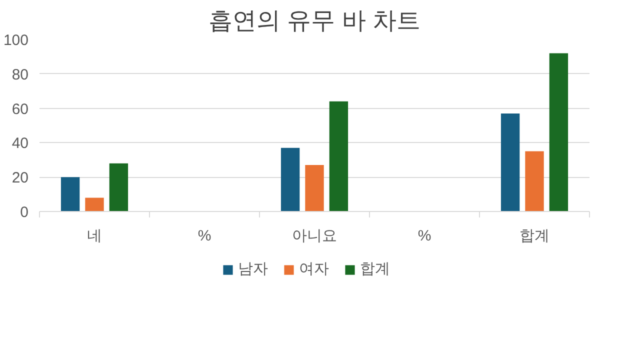 This screenshot has width=626, height=362. Describe the element at coordinates (20, 143) in the screenshot. I see `y-tick-label: 40` at that location.